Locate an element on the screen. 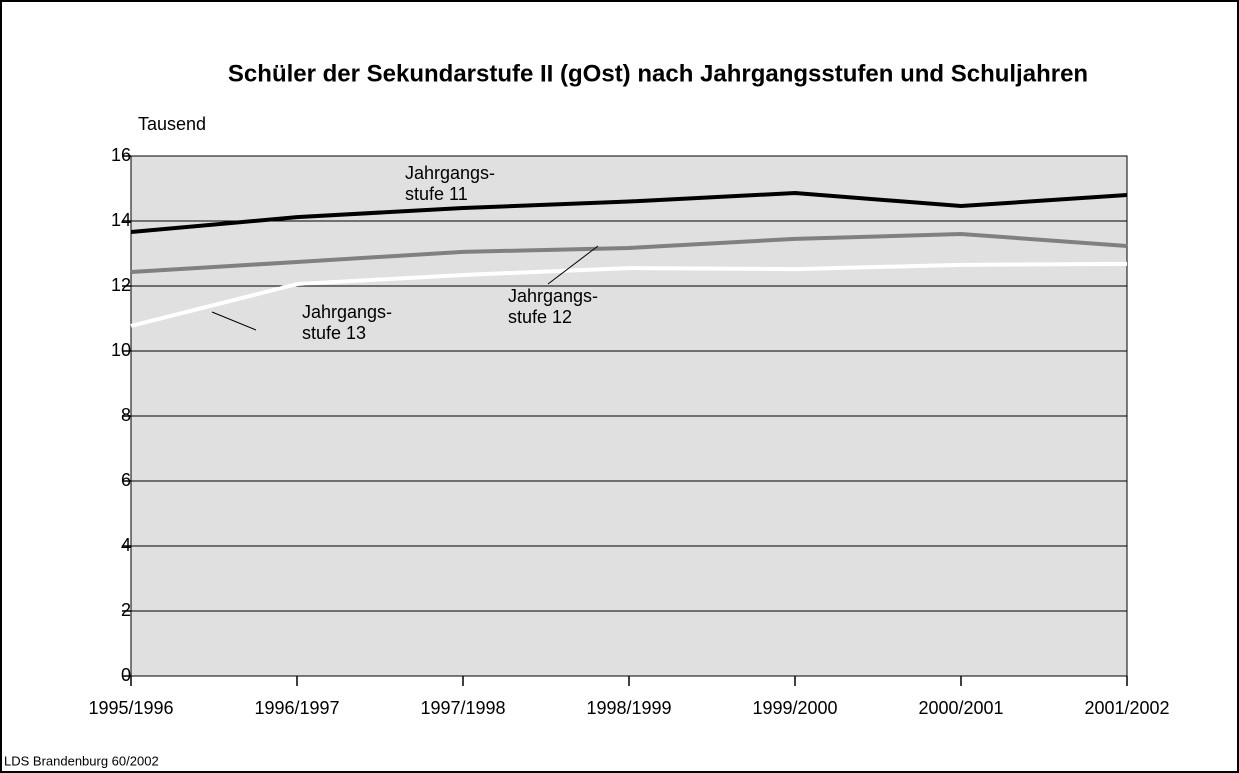  y-tick-label: 6 is located at coordinates (126, 480).